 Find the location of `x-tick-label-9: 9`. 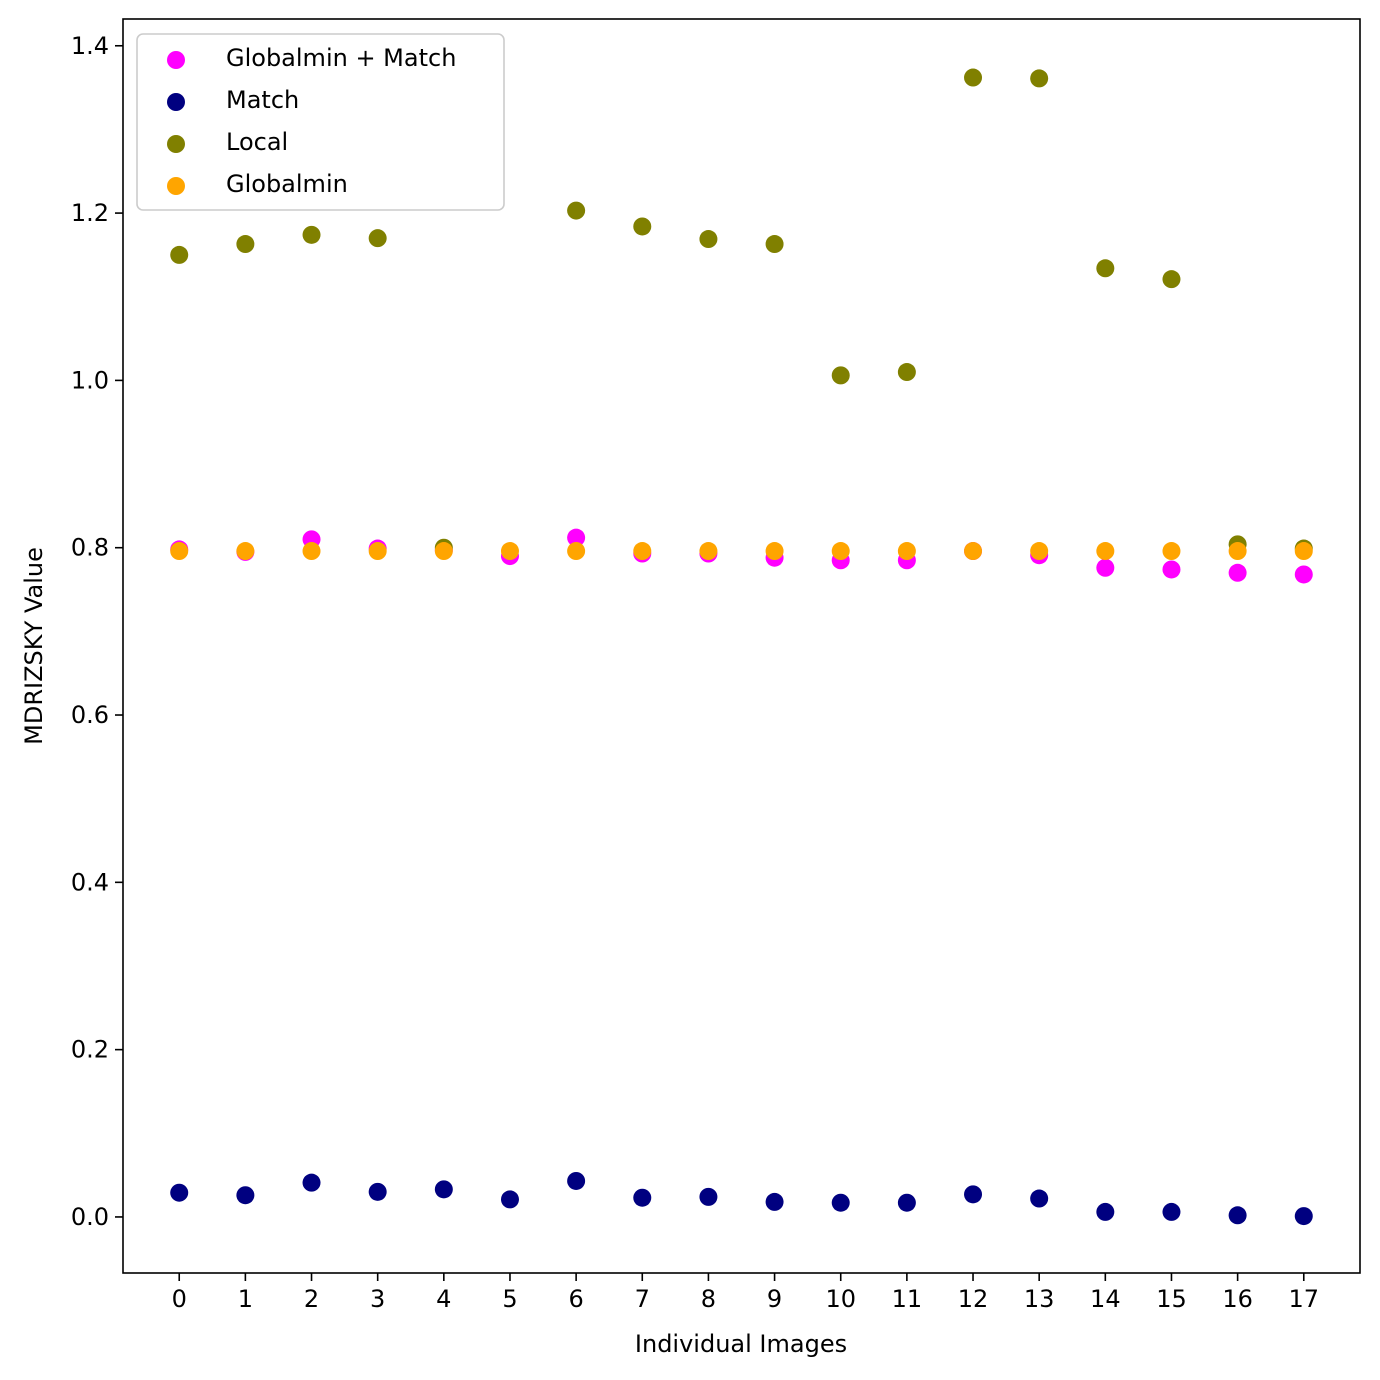

x-tick-label-9: 9 is located at coordinates (774, 1299).